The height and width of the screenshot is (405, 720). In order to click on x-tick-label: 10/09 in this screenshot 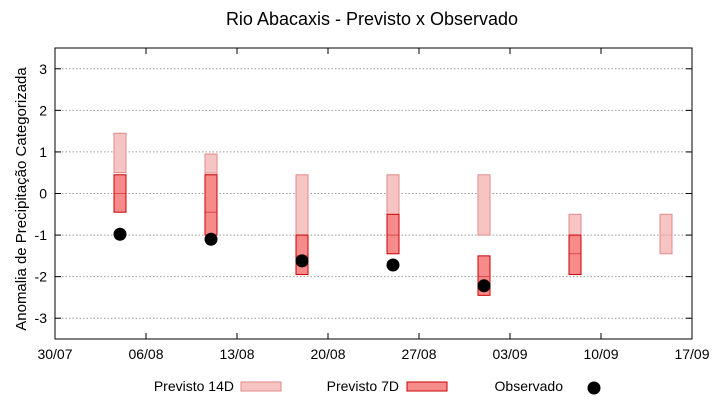, I will do `click(600, 354)`.